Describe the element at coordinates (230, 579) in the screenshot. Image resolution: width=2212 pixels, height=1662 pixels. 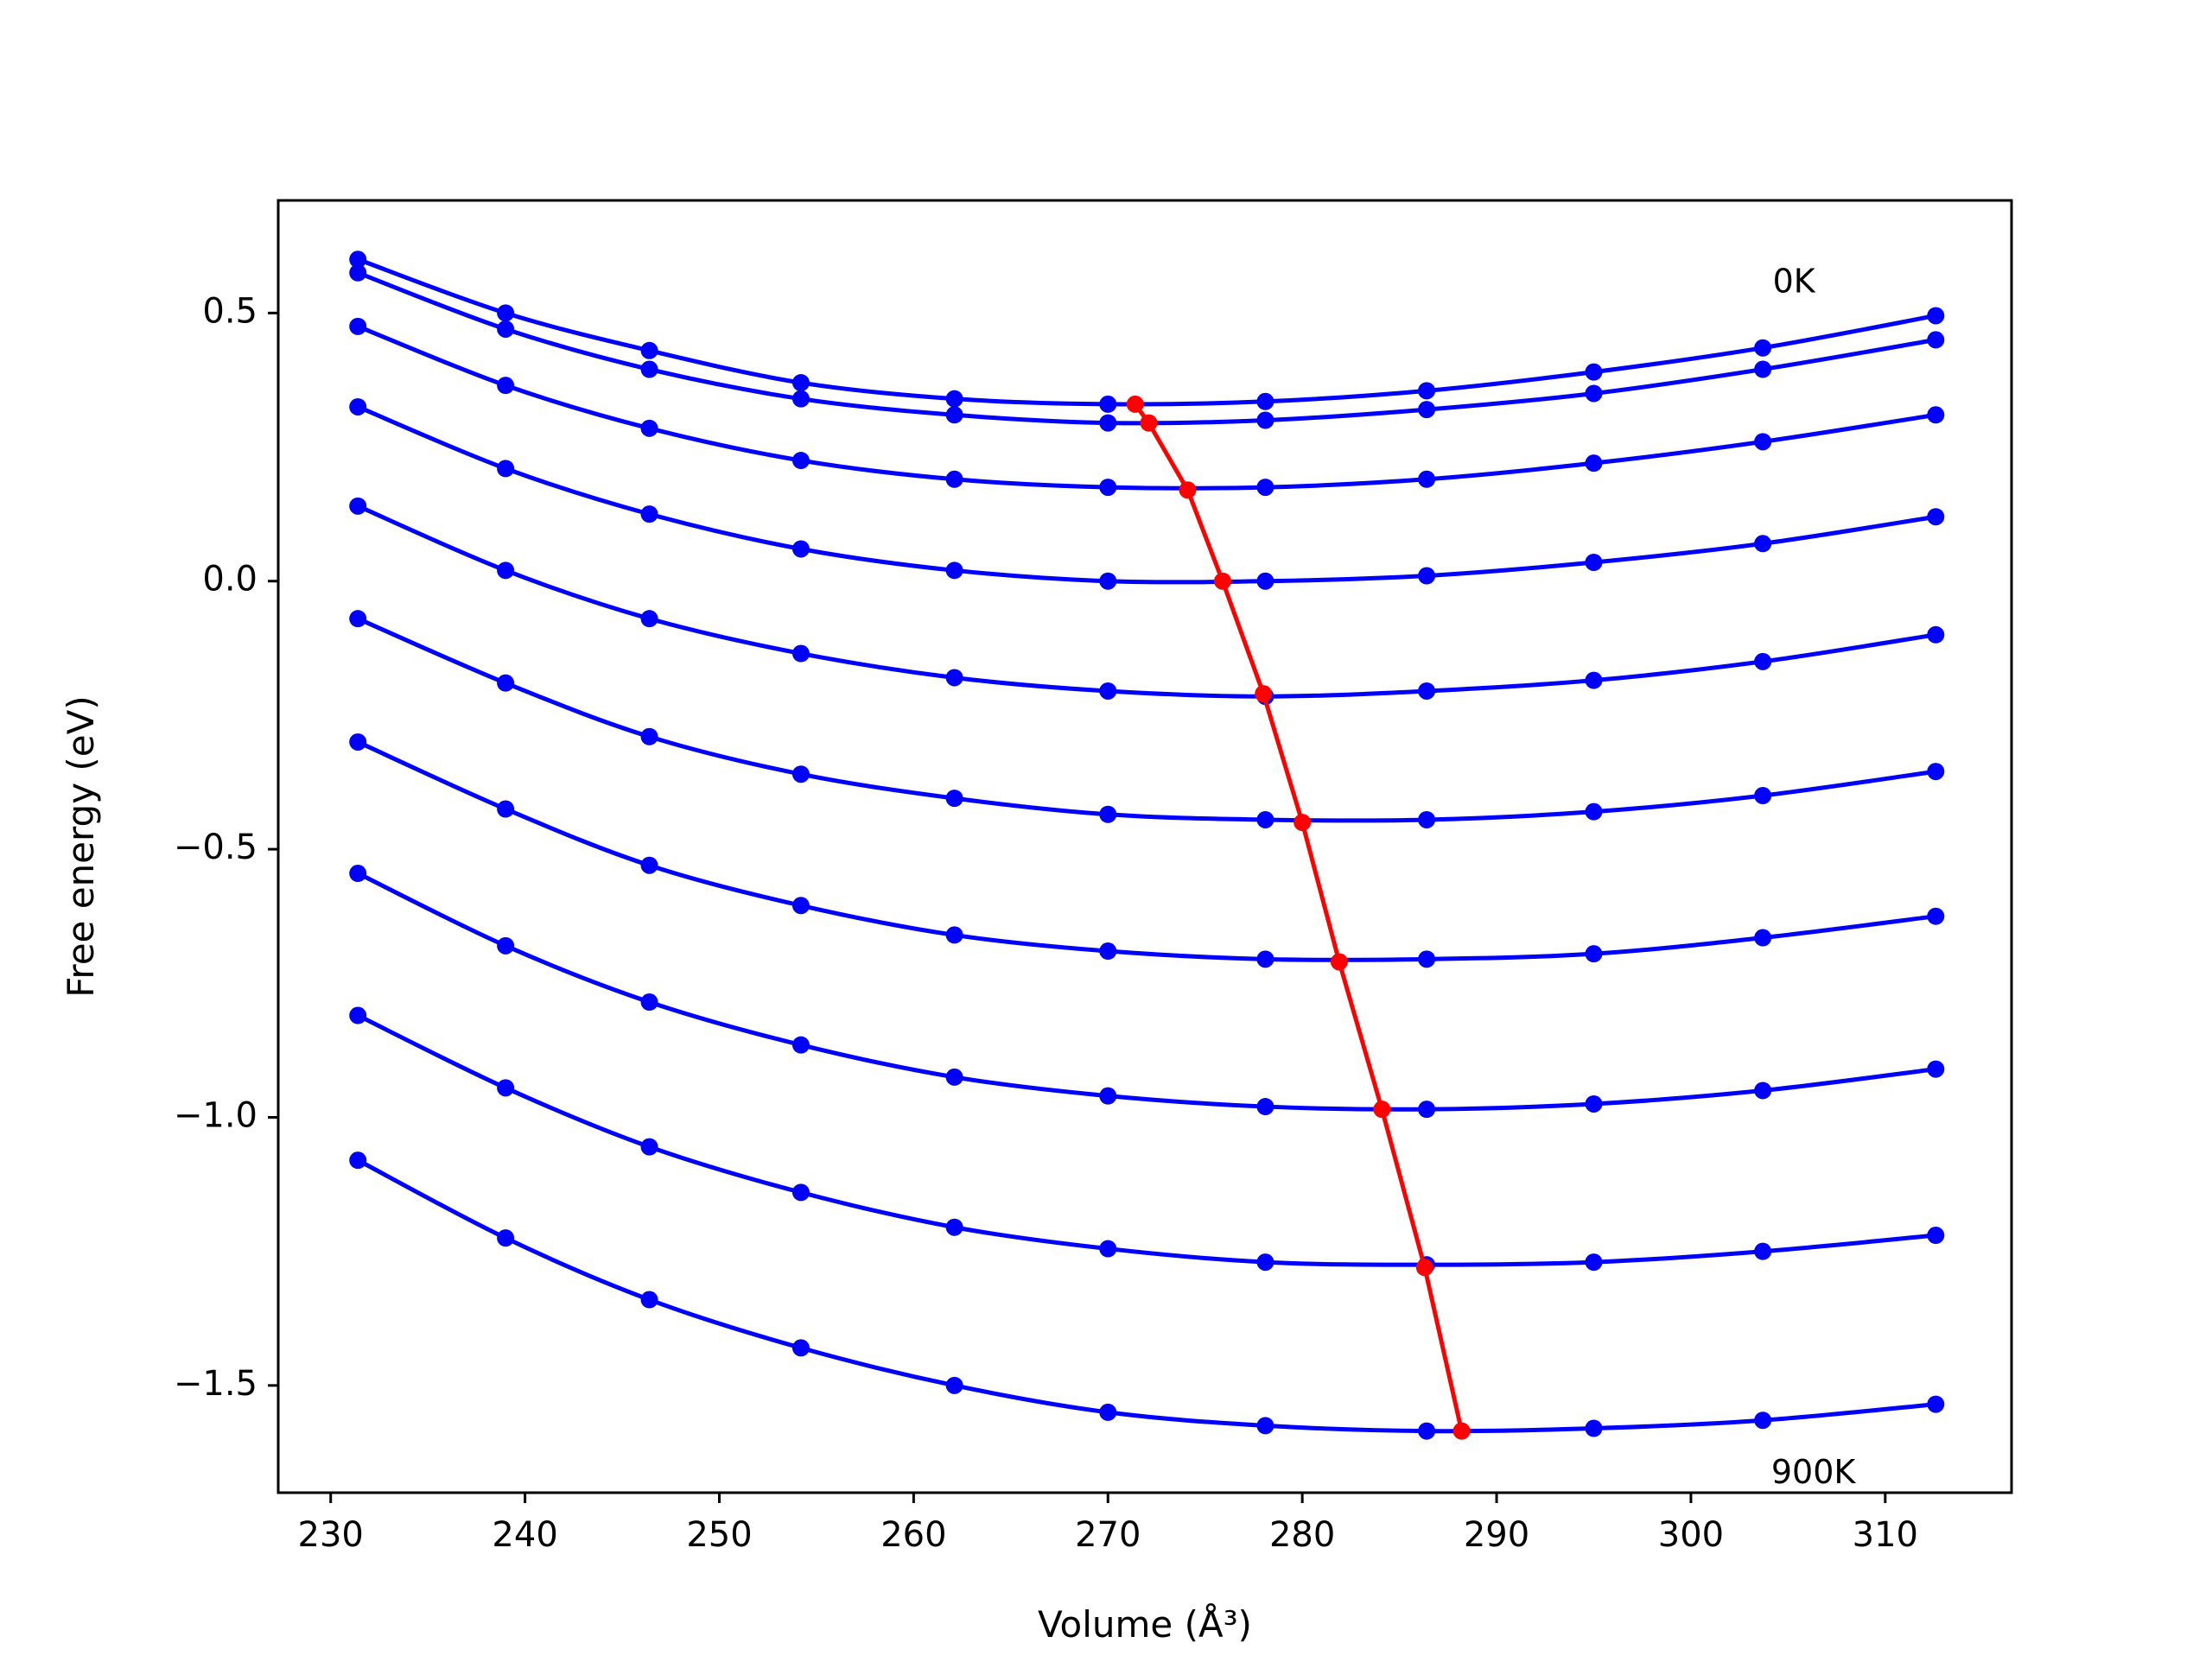
I see `y-tick-label: 0.0` at that location.